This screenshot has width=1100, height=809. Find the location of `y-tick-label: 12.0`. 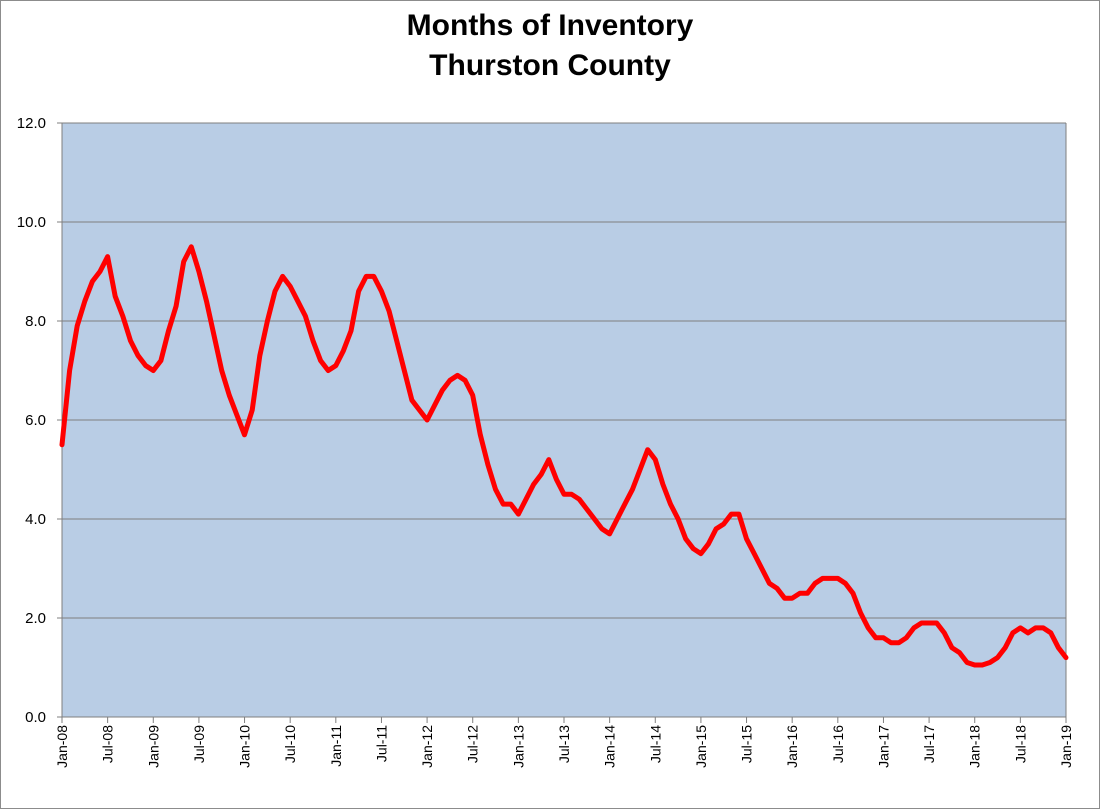

y-tick-label: 12.0 is located at coordinates (31, 123).